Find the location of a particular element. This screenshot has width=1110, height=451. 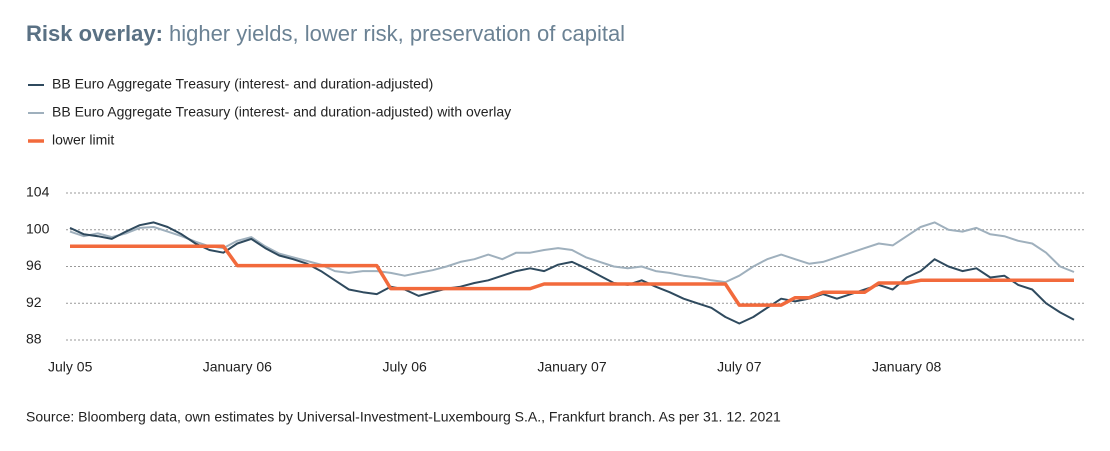

y-tick-label: 104 is located at coordinates (38, 192).